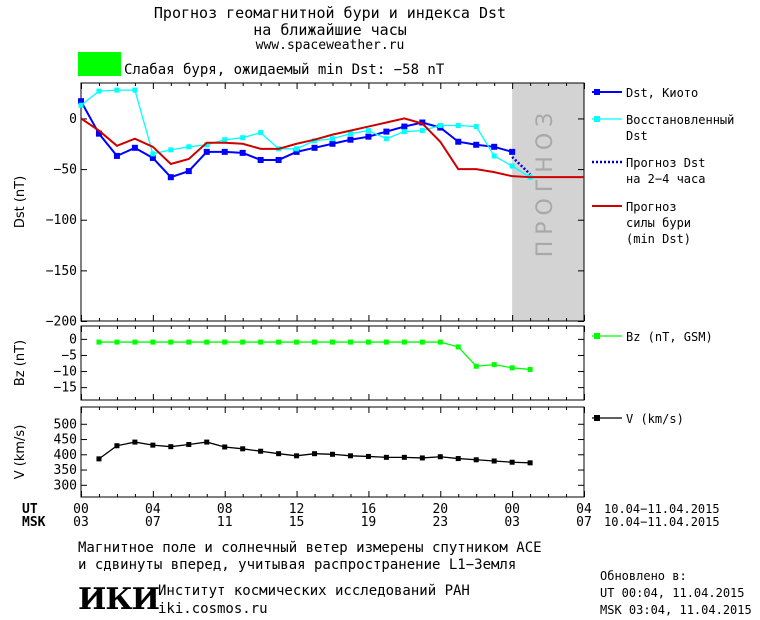 Image resolution: width=760 pixels, height=620 pixels. Describe the element at coordinates (65, 388) in the screenshot. I see `y-tick-label: −15` at that location.